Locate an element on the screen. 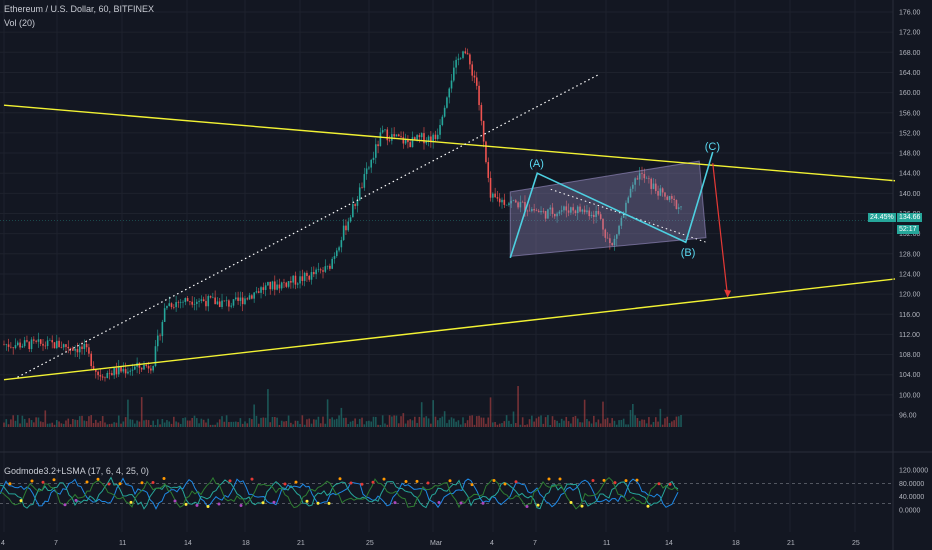 Image resolution: width=932 pixels, height=550 pixels. price-tick-label: 148.00 is located at coordinates (910, 154).